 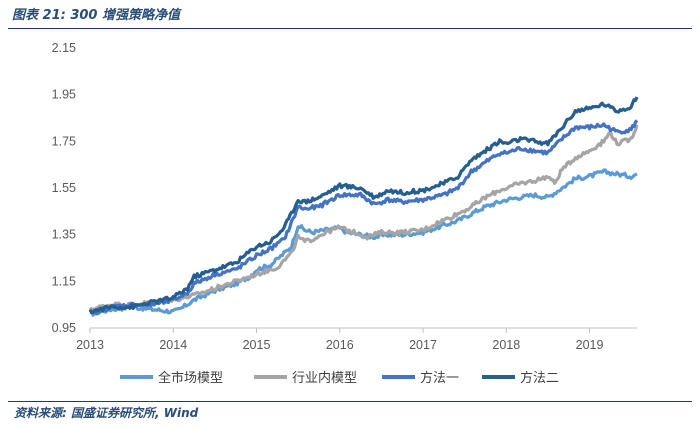 I want to click on x-tick-label: 2015, so click(x=257, y=345).